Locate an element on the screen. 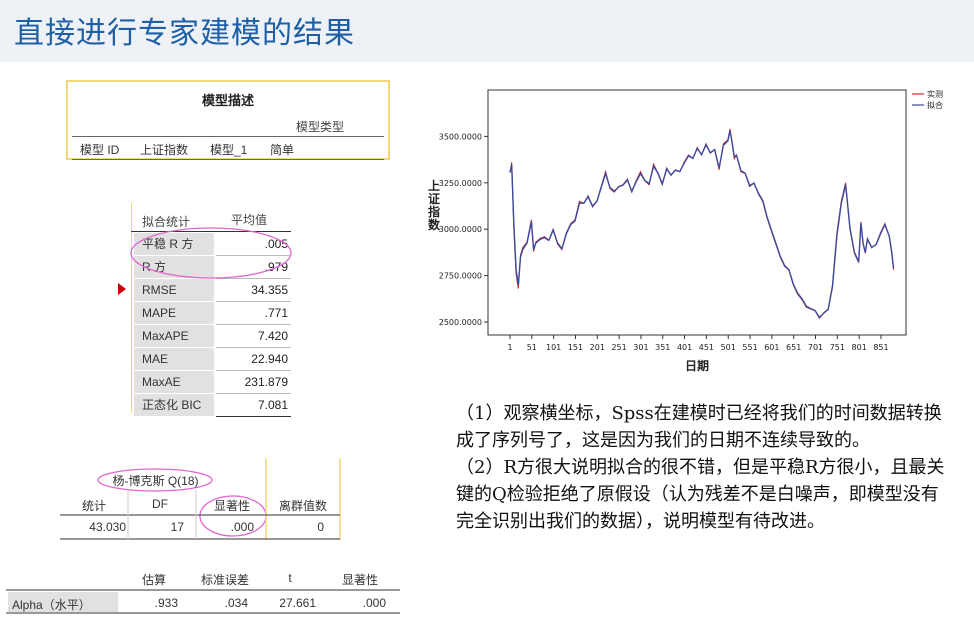 The height and width of the screenshot is (634, 974). model-type-value: 简单 is located at coordinates (282, 150).